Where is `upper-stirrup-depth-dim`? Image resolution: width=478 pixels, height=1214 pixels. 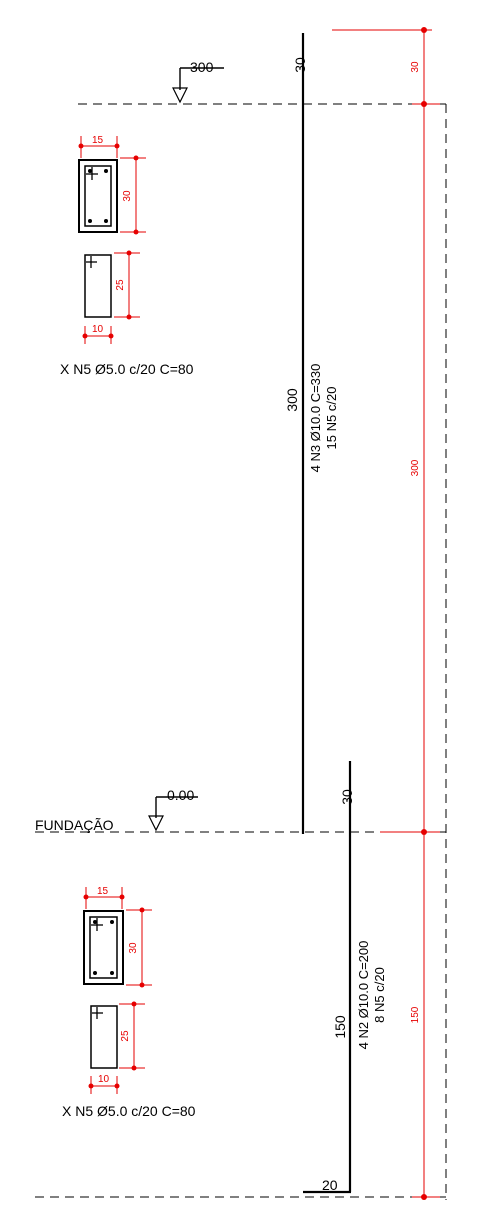 upper-stirrup-depth-dim is located at coordinates (127, 285).